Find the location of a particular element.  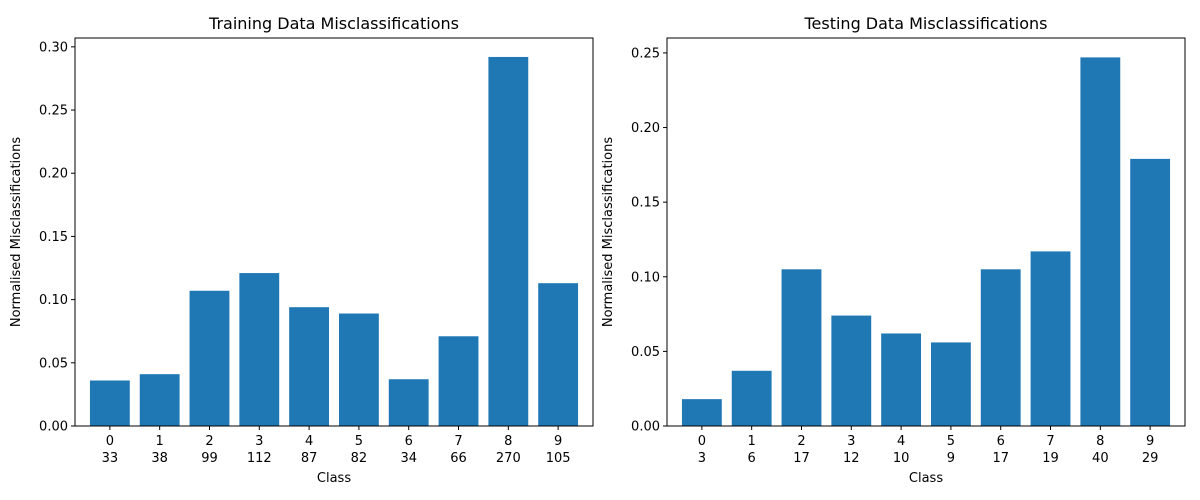

x-tick-label-count: 10 is located at coordinates (901, 458).